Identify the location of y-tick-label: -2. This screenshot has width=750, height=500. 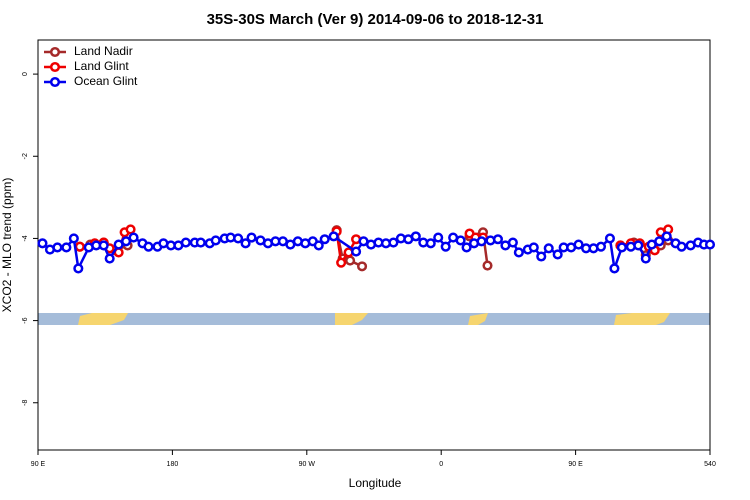
(25, 156).